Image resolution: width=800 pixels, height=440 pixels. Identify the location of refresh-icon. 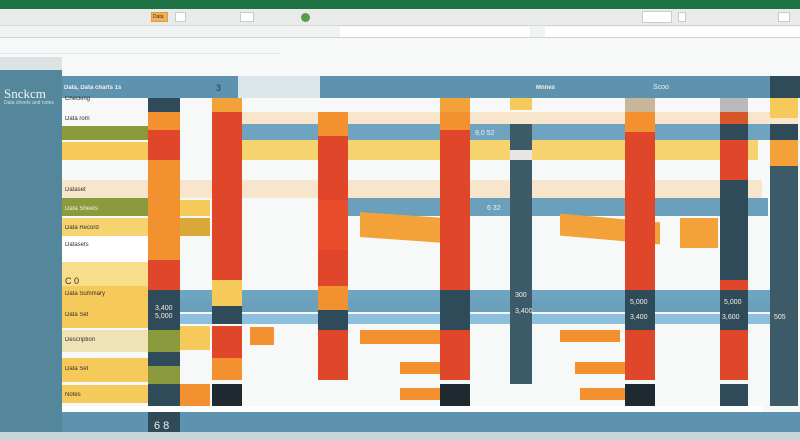
(247, 17).